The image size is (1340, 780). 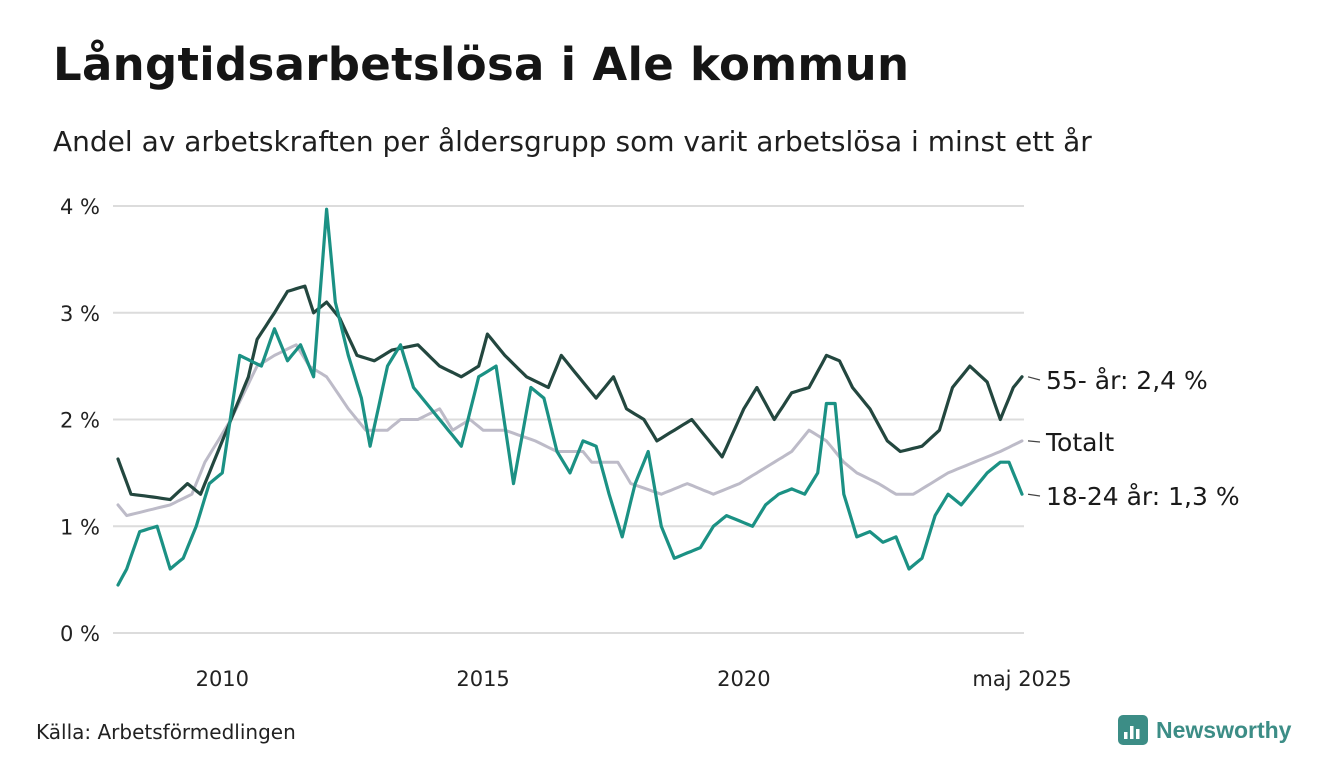 I want to click on source-note: Källa: Arbetsförmedlingen, so click(x=166, y=732).